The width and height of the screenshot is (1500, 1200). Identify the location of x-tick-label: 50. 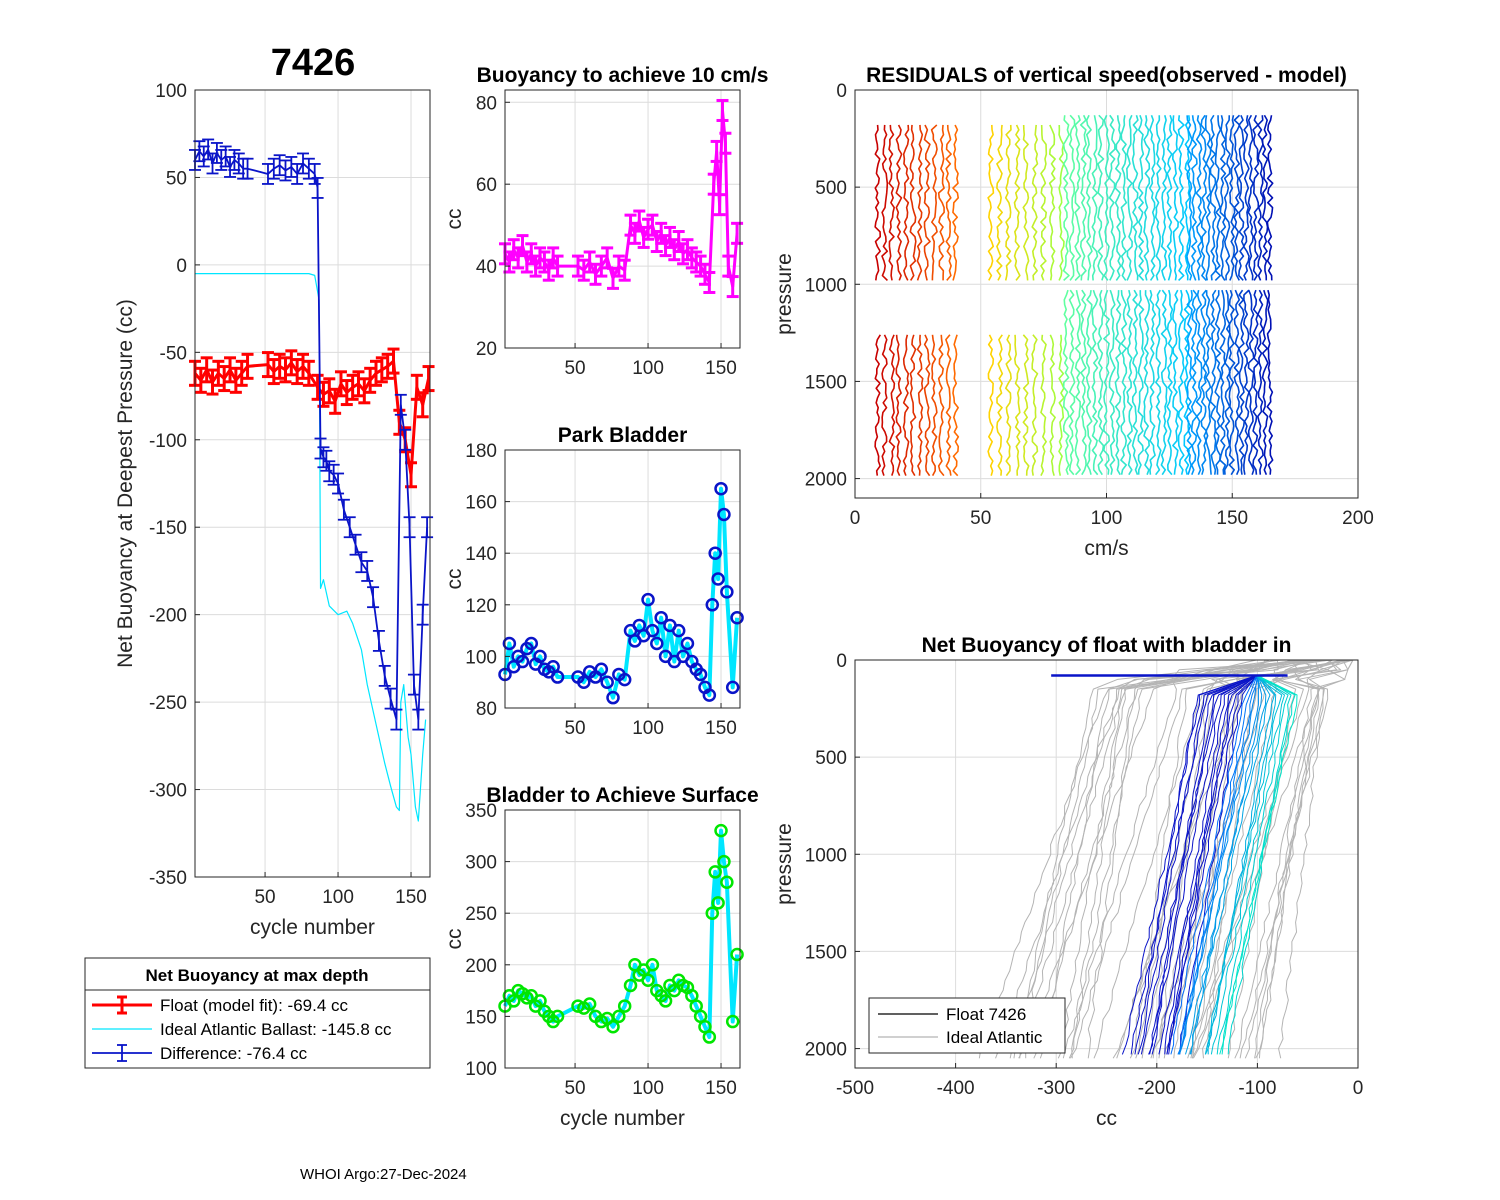
(574, 368).